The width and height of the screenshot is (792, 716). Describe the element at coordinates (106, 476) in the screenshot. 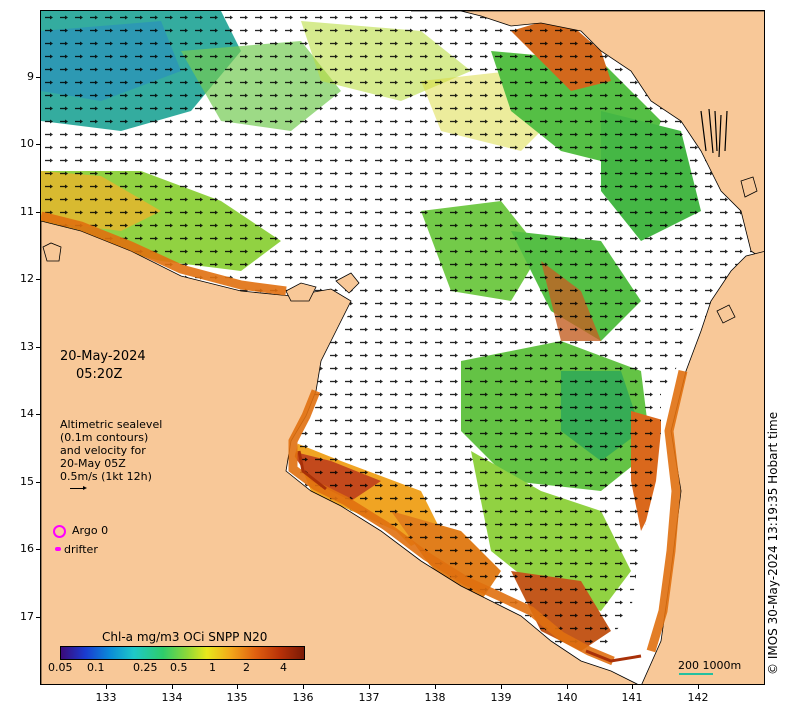

I see `altimetry-line: 0.5m/s (1kt 12h)` at that location.